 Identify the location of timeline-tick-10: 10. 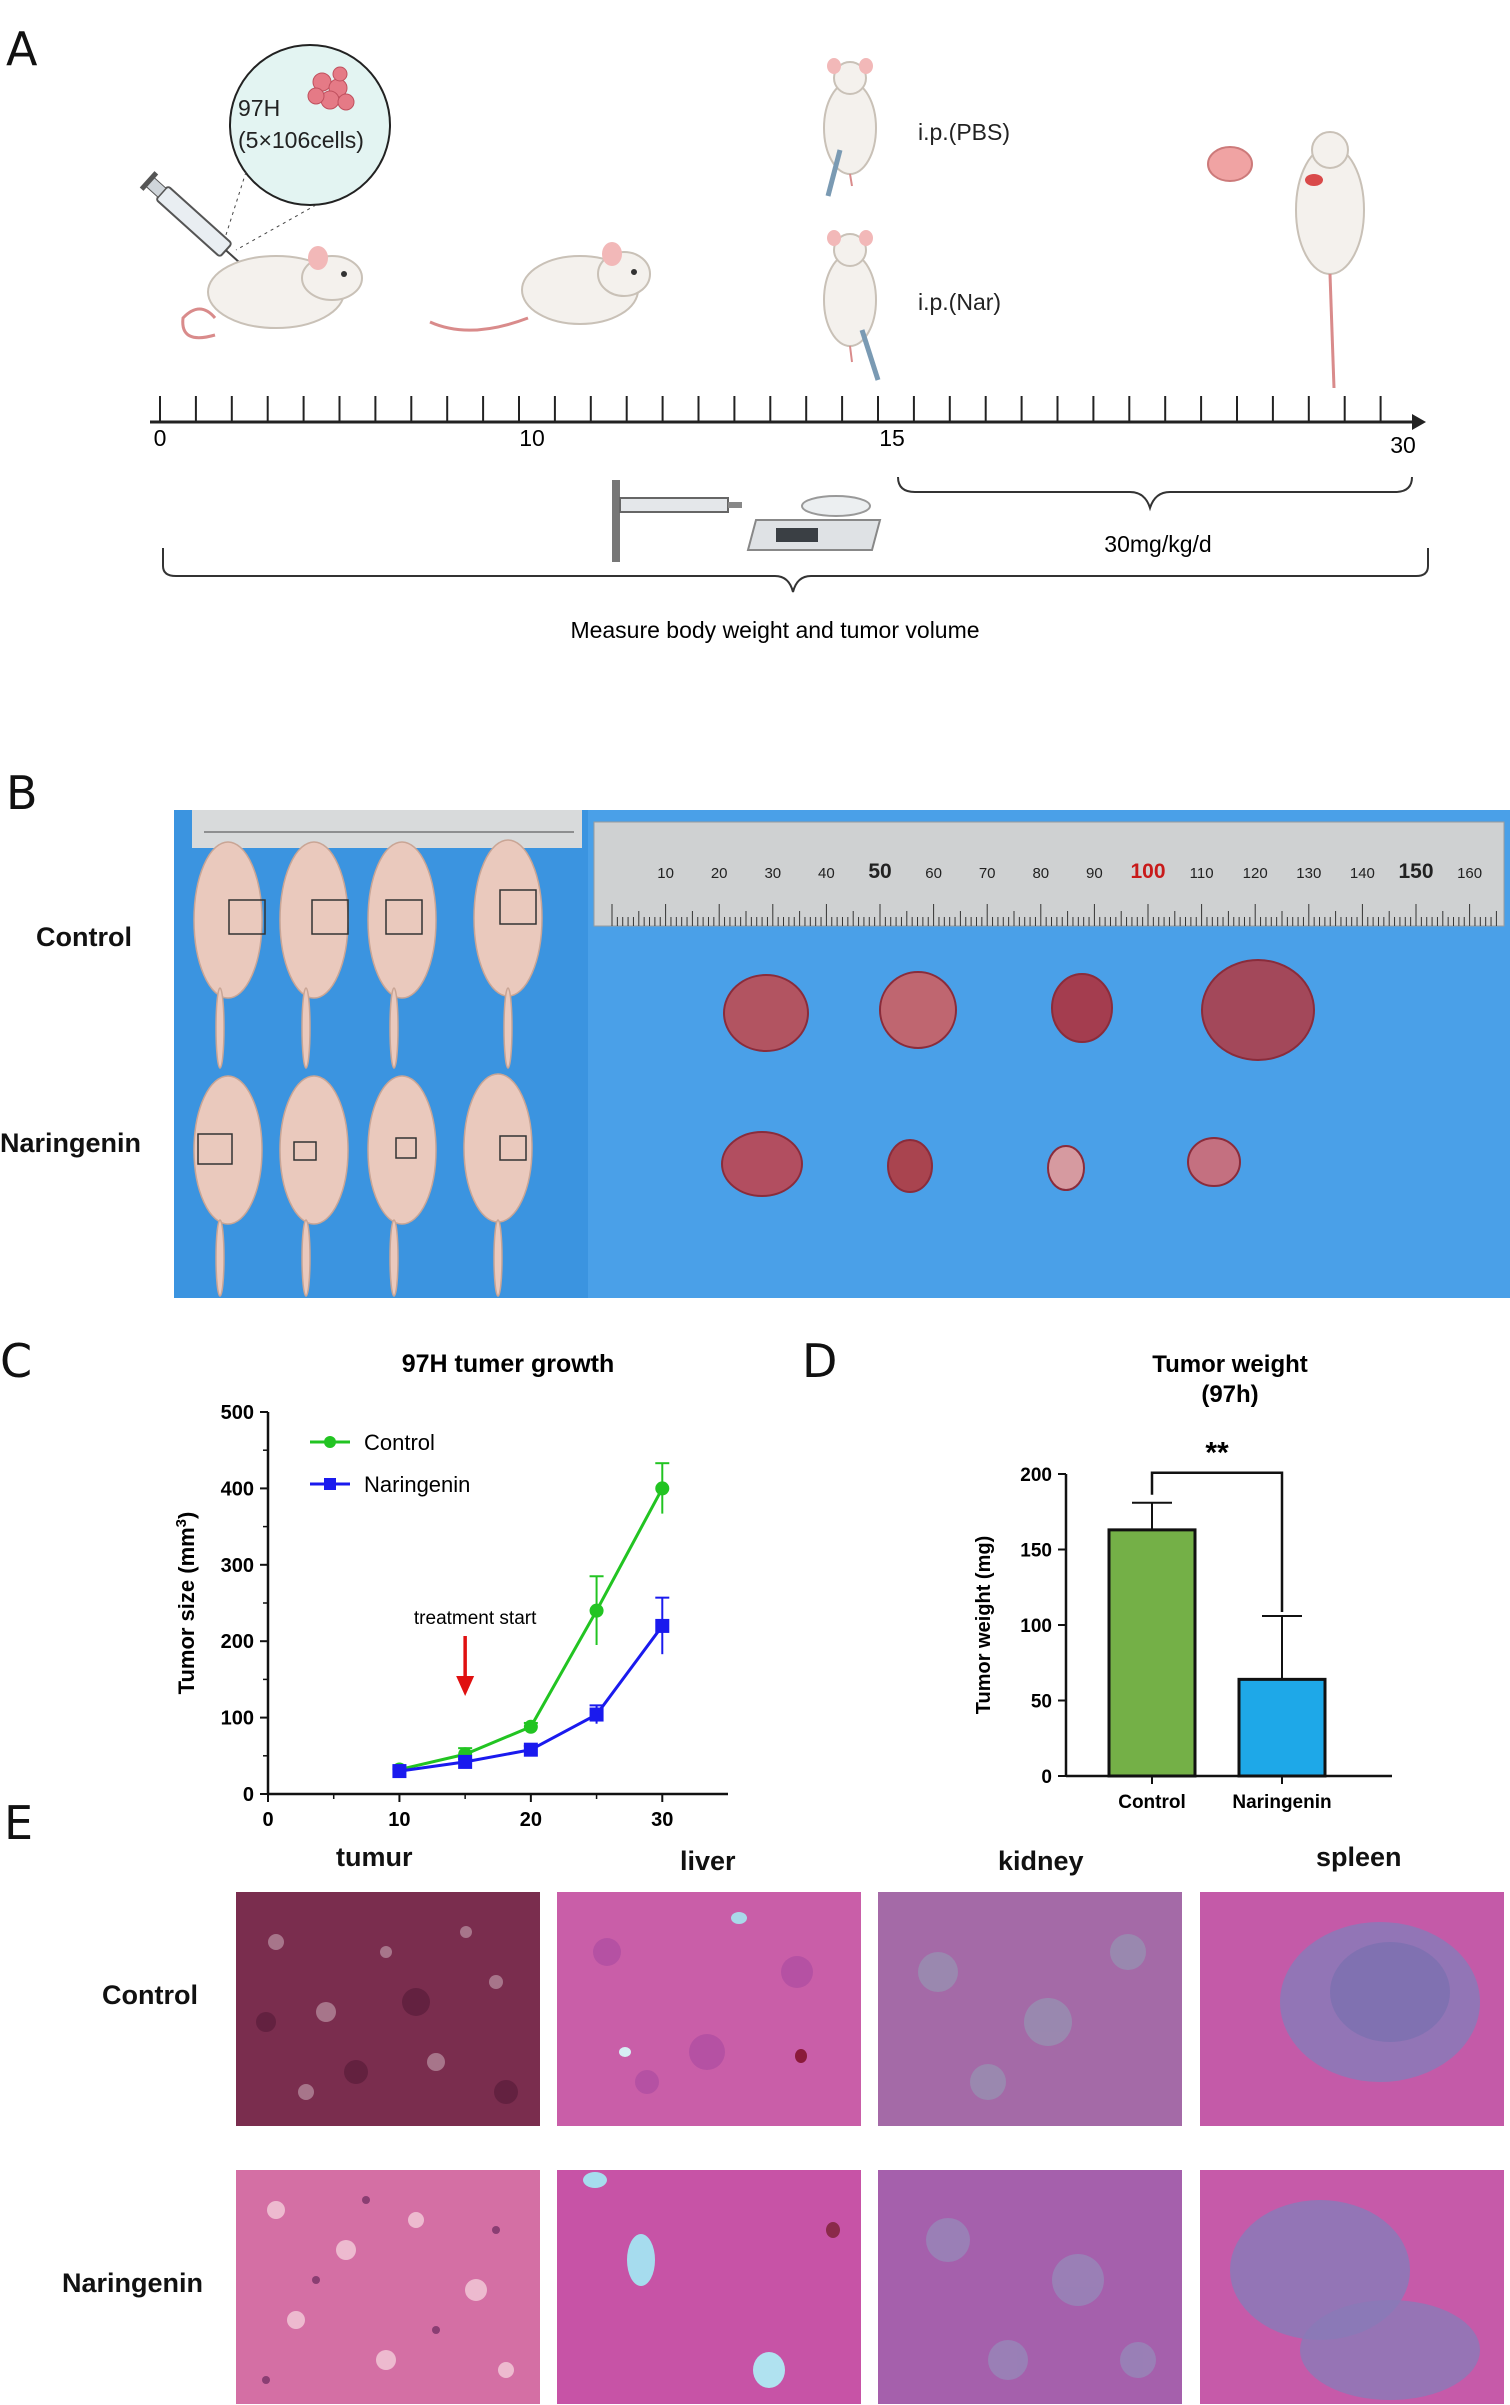
(532, 438).